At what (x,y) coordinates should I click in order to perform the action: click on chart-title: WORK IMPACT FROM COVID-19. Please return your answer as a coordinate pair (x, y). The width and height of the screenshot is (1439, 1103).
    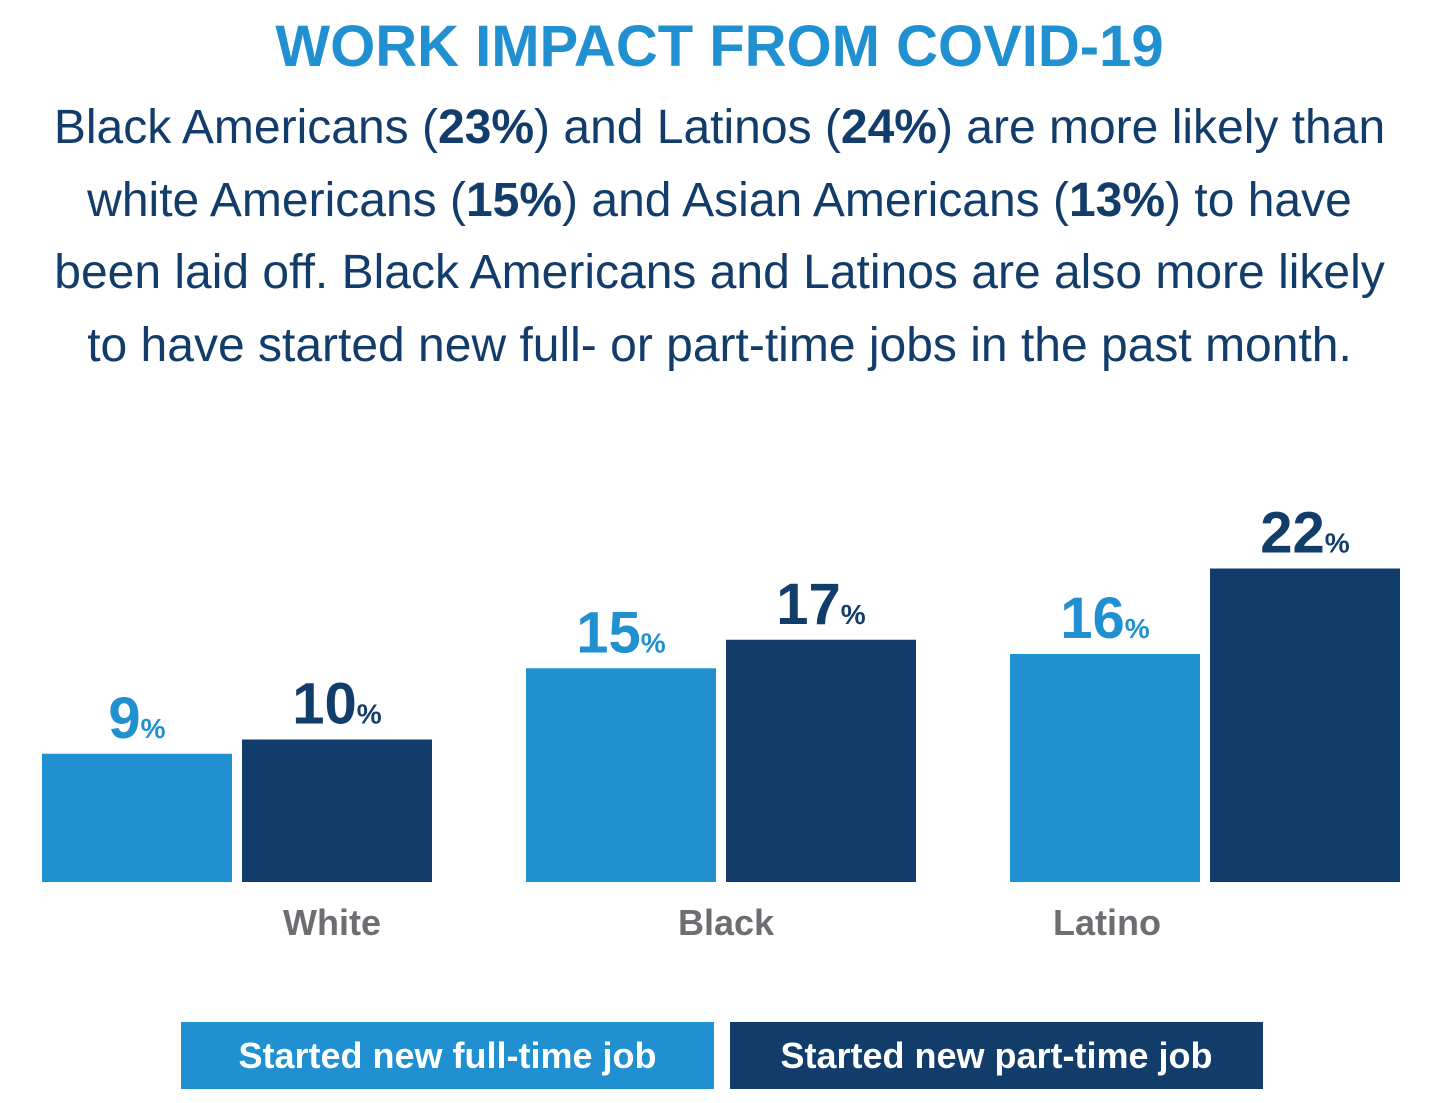
    Looking at the image, I should click on (719, 46).